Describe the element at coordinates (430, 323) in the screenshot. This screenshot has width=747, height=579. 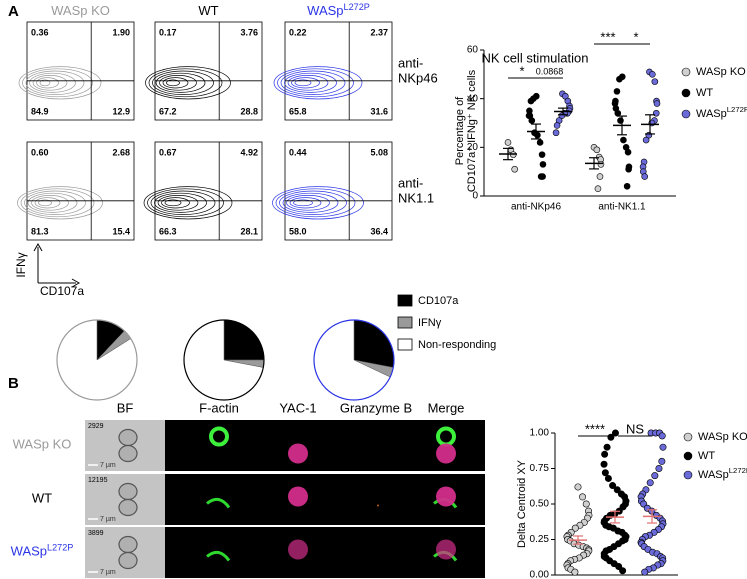
I see `legend-label: IFNγ` at that location.